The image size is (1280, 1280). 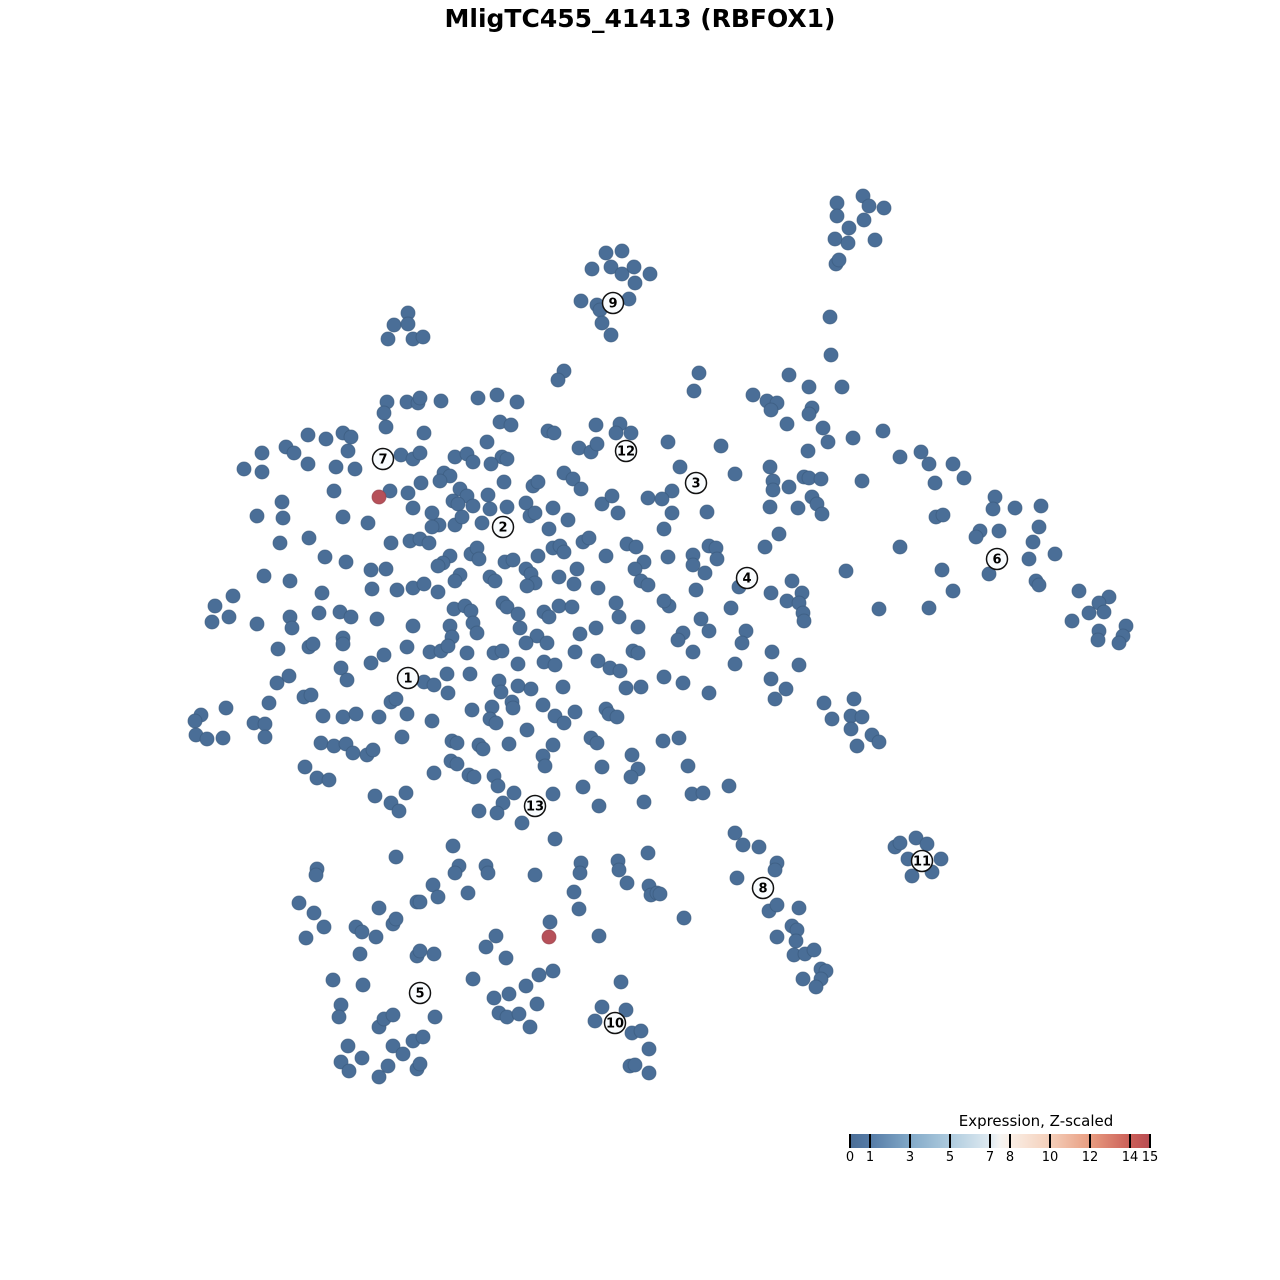 I want to click on legend-tick-label: 1, so click(x=870, y=1157).